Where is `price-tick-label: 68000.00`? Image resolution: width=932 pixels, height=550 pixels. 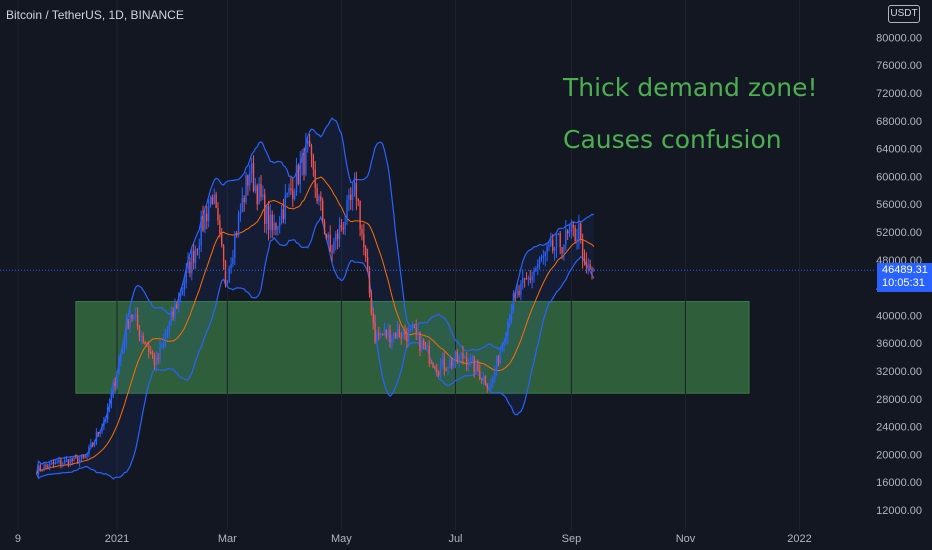 price-tick-label: 68000.00 is located at coordinates (899, 122).